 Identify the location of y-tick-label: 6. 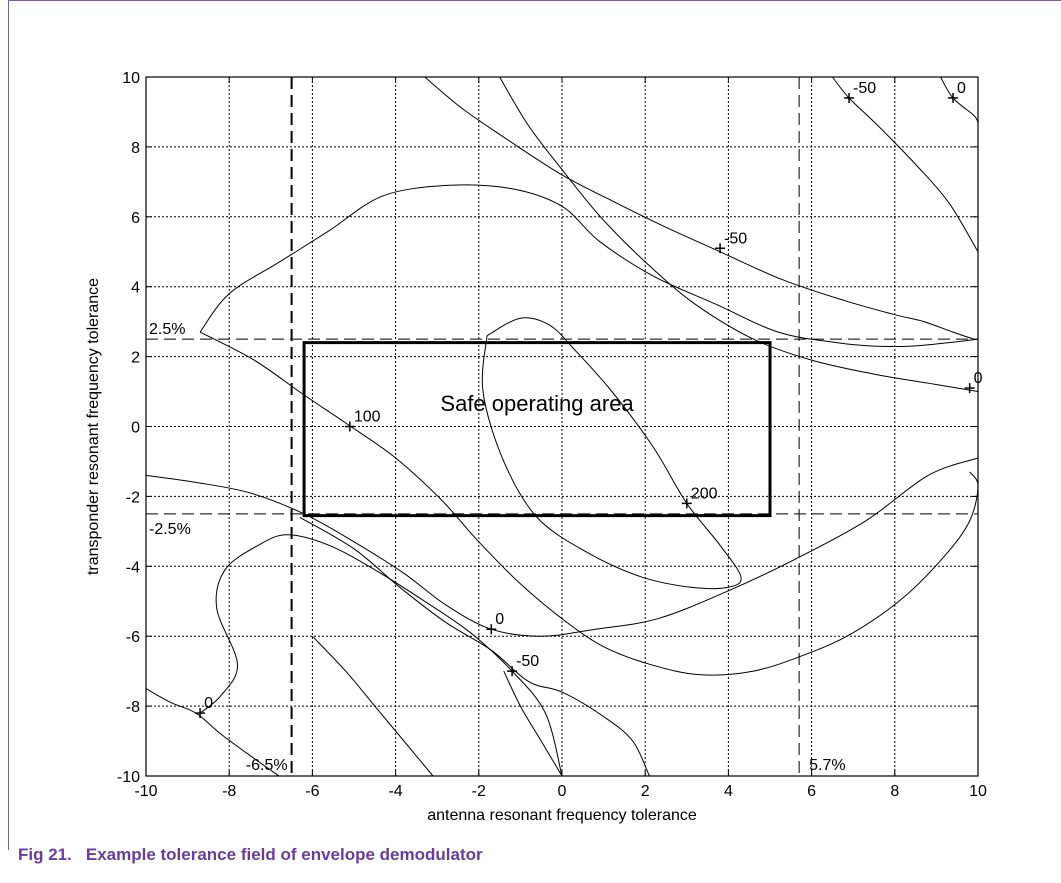
(135, 218).